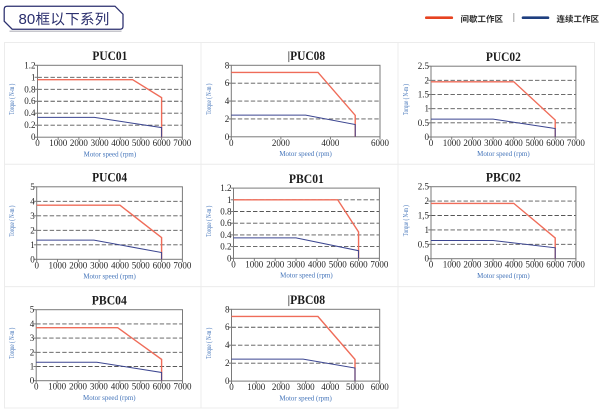 Image resolution: width=600 pixels, height=413 pixels. What do you see at coordinates (29, 125) in the screenshot?
I see `svg-text: 0.2` at bounding box center [29, 125].